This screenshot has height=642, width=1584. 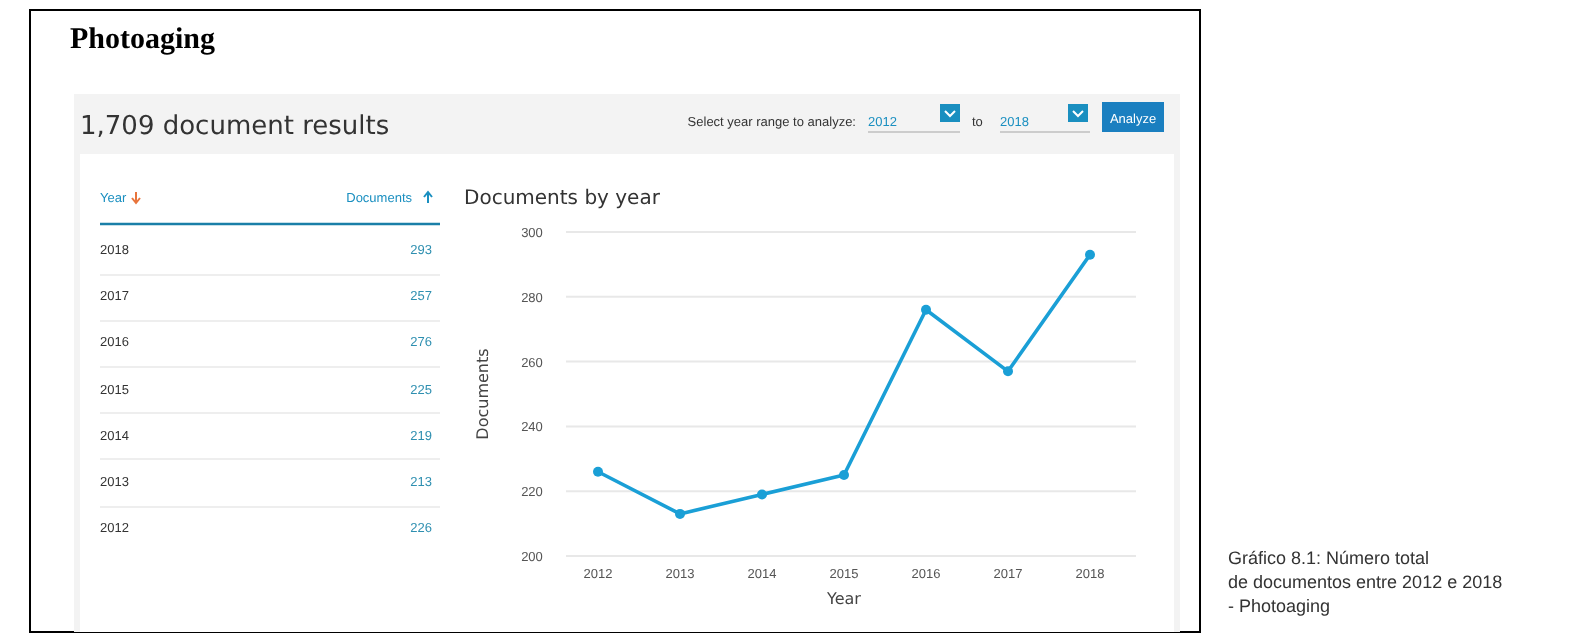 What do you see at coordinates (235, 127) in the screenshot?
I see `text: 1,709 document results` at bounding box center [235, 127].